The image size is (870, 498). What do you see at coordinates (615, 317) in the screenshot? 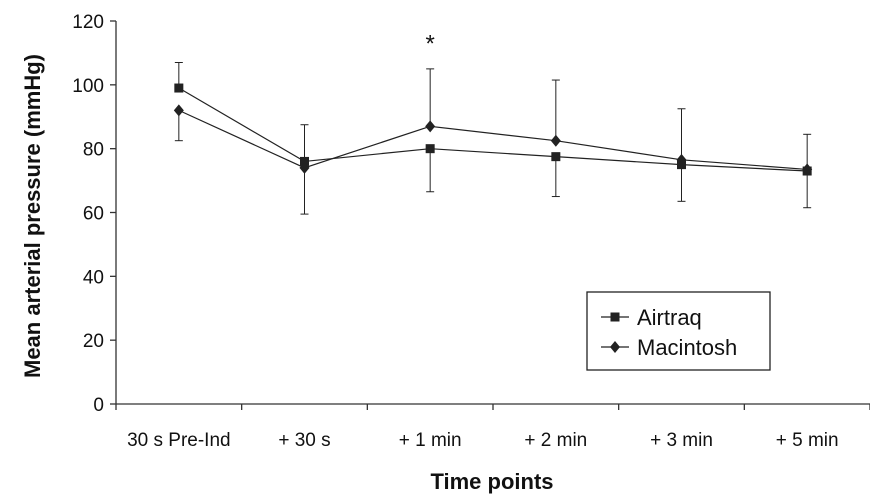
I see `legend-marker-airtraq` at bounding box center [615, 317].